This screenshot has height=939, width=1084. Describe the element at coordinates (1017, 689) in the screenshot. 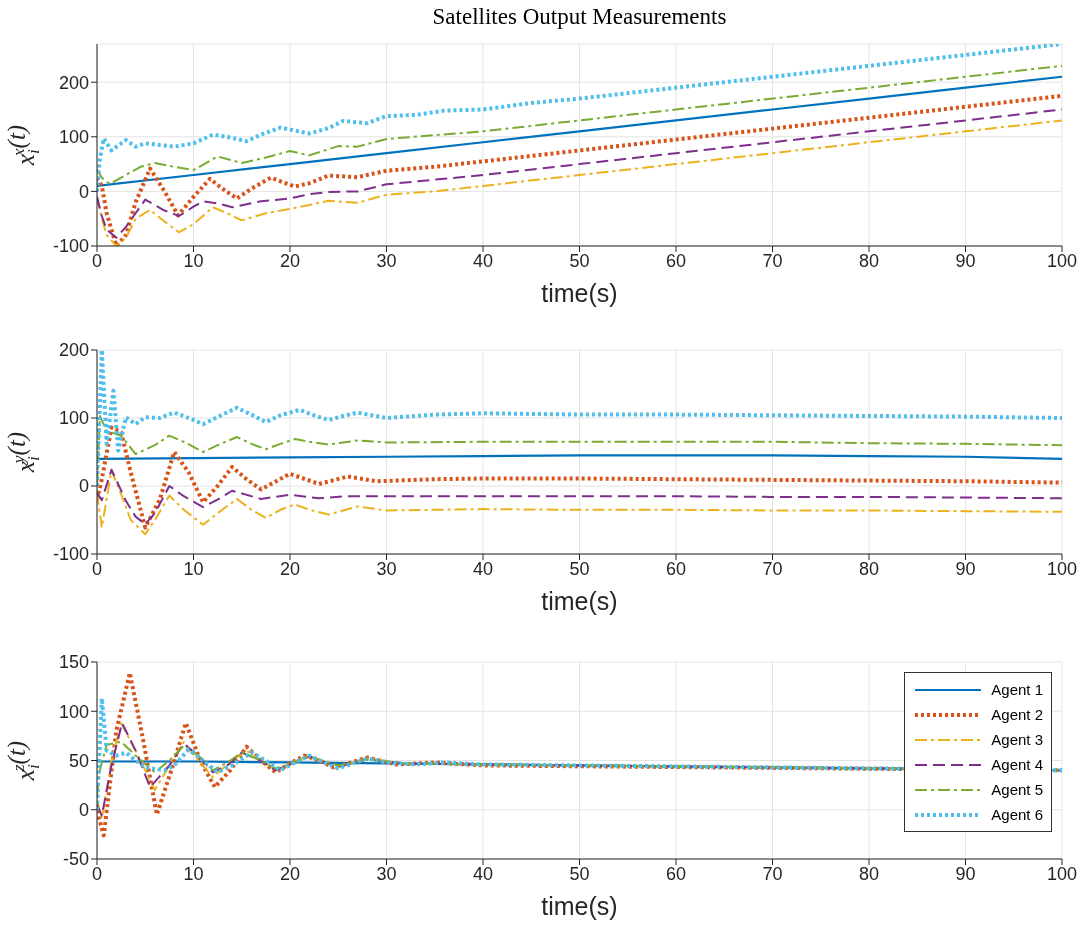

I see `legend-label: Agent 1` at that location.